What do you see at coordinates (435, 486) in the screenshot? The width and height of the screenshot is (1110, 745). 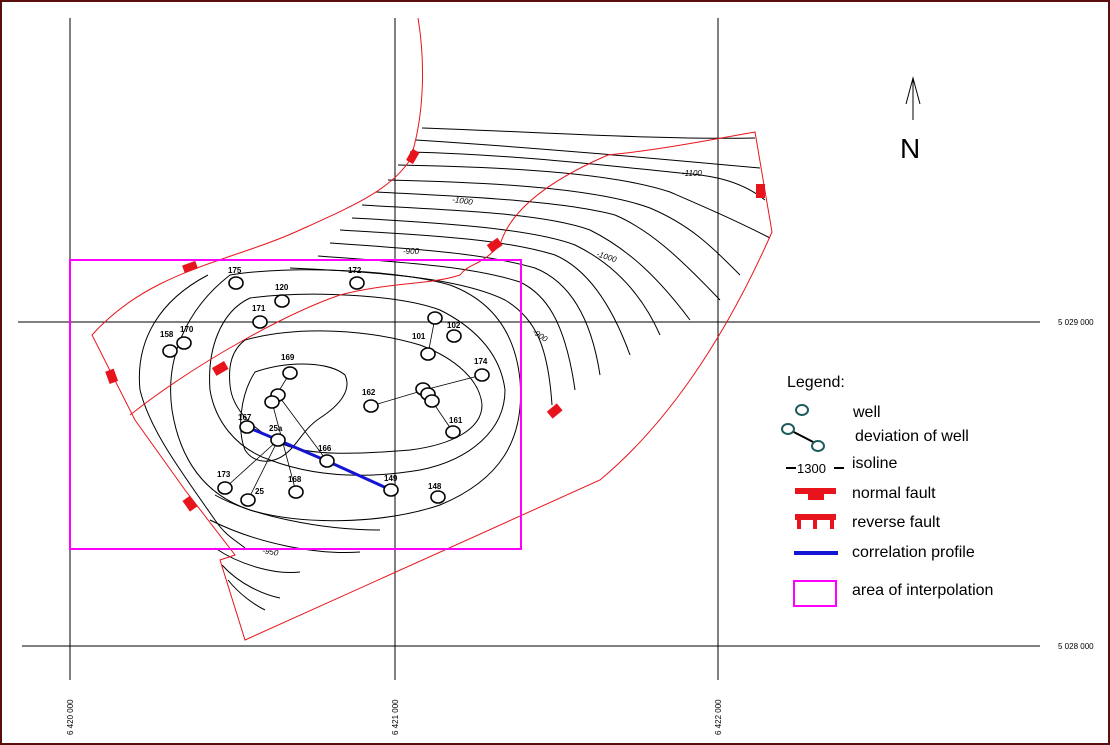 I see `well-label: 148` at bounding box center [435, 486].